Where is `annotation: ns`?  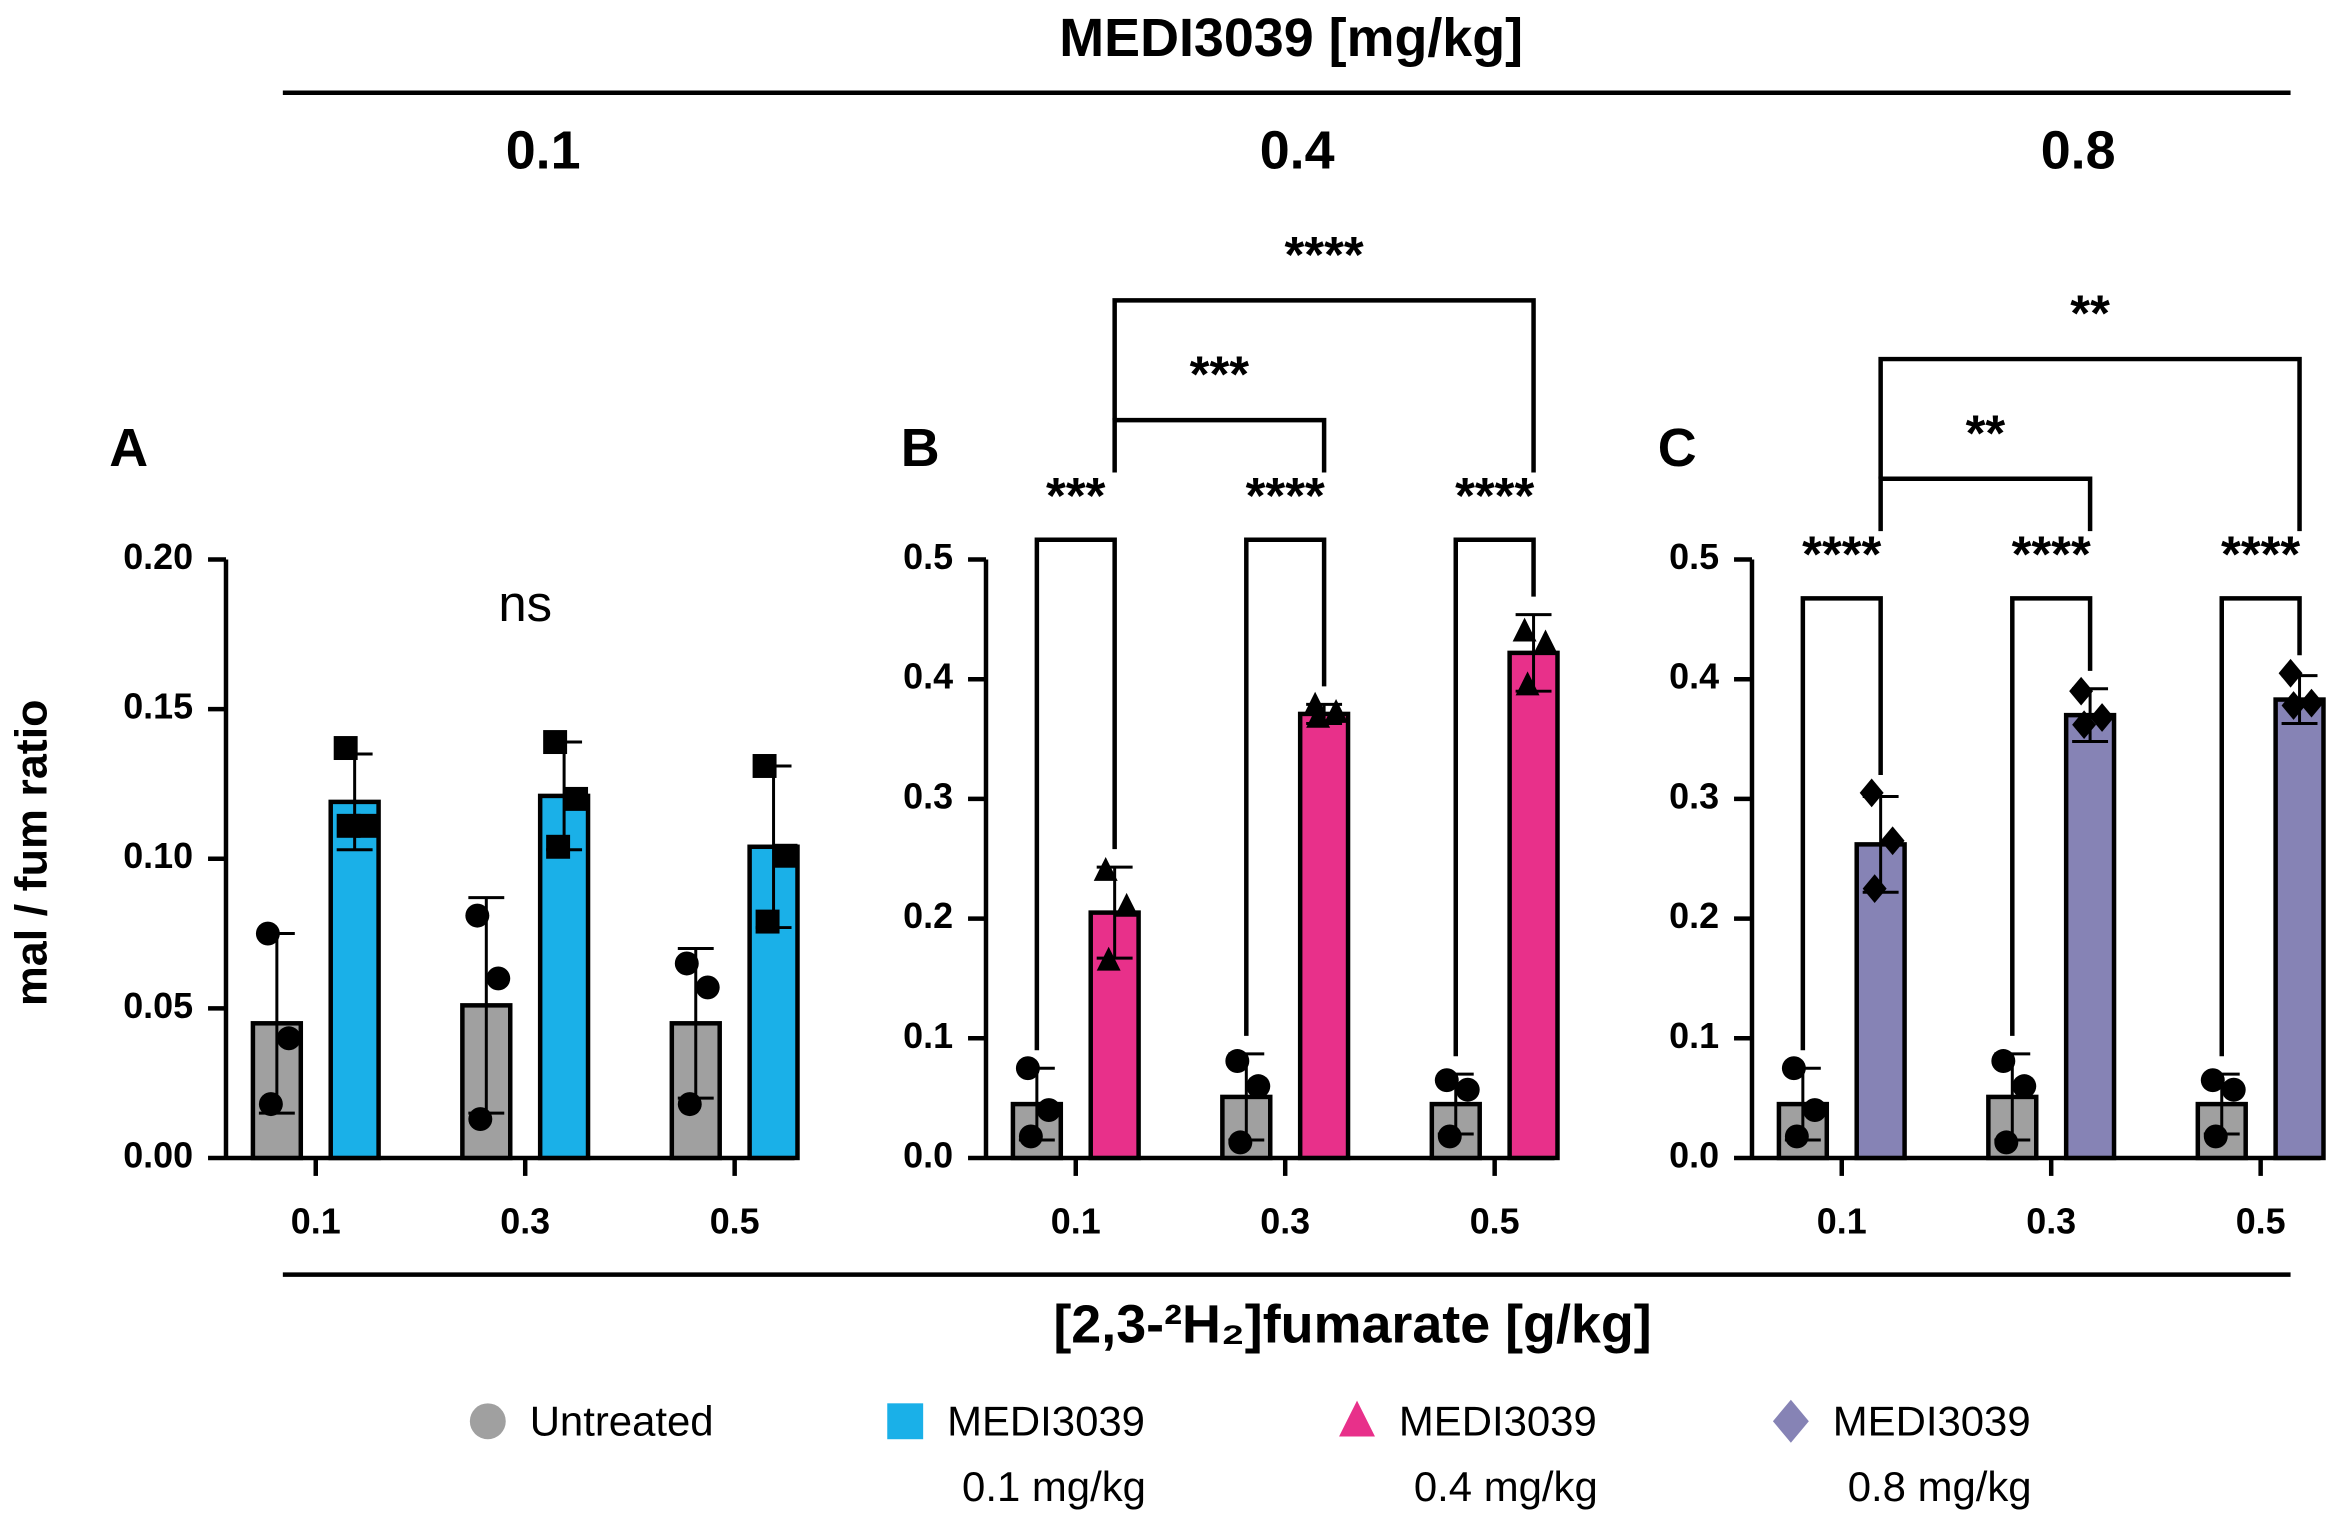
annotation: ns is located at coordinates (525, 603).